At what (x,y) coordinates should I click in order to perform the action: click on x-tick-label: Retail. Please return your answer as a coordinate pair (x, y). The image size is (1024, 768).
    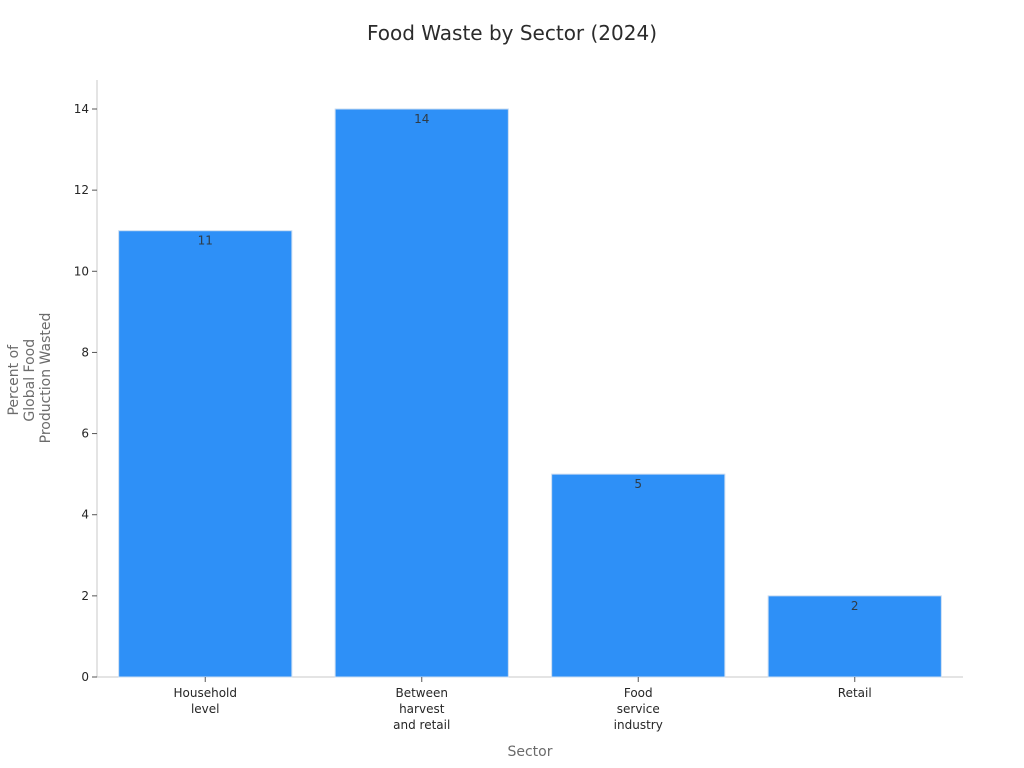
    Looking at the image, I should click on (855, 693).